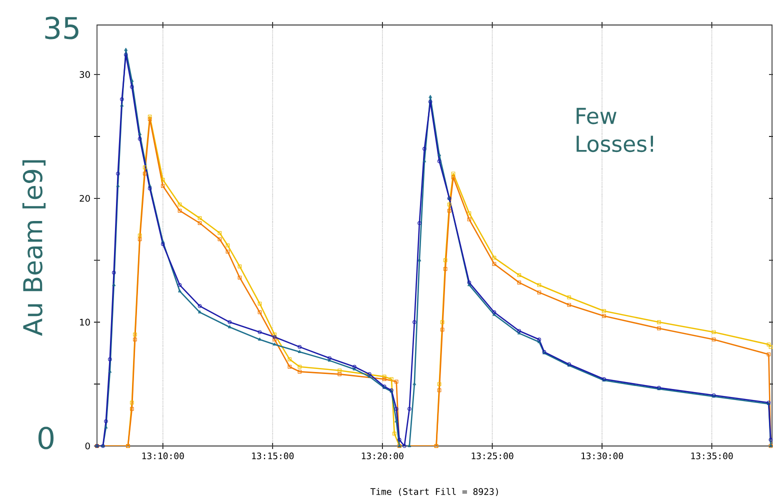 The width and height of the screenshot is (773, 502). I want to click on x-tick-label: 13:10:00, so click(163, 456).